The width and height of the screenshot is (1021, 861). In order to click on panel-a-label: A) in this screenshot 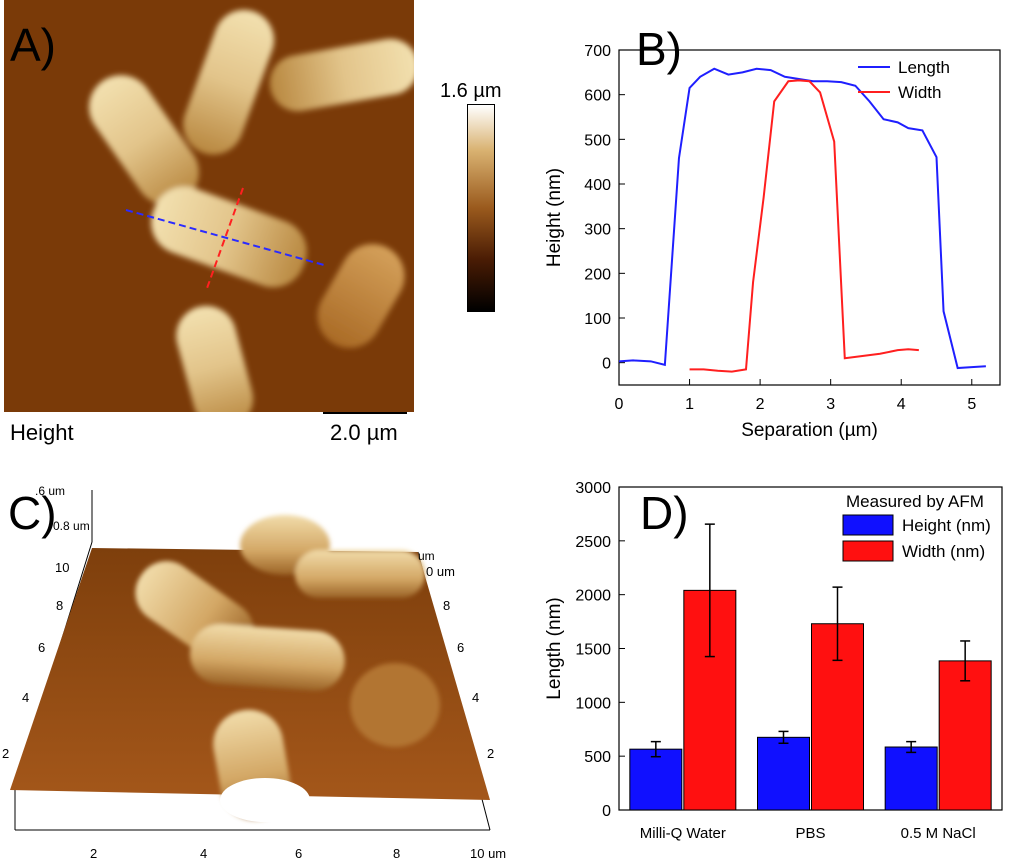, I will do `click(33, 45)`.